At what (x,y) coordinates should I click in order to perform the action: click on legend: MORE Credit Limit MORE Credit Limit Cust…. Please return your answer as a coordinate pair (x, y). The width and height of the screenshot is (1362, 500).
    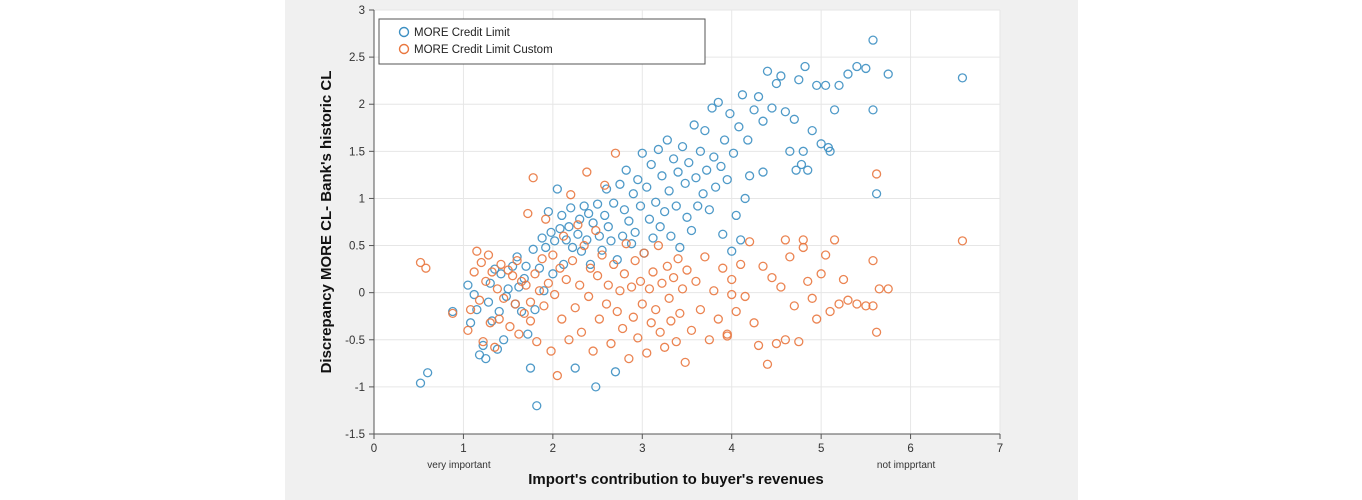
    Looking at the image, I should click on (542, 41).